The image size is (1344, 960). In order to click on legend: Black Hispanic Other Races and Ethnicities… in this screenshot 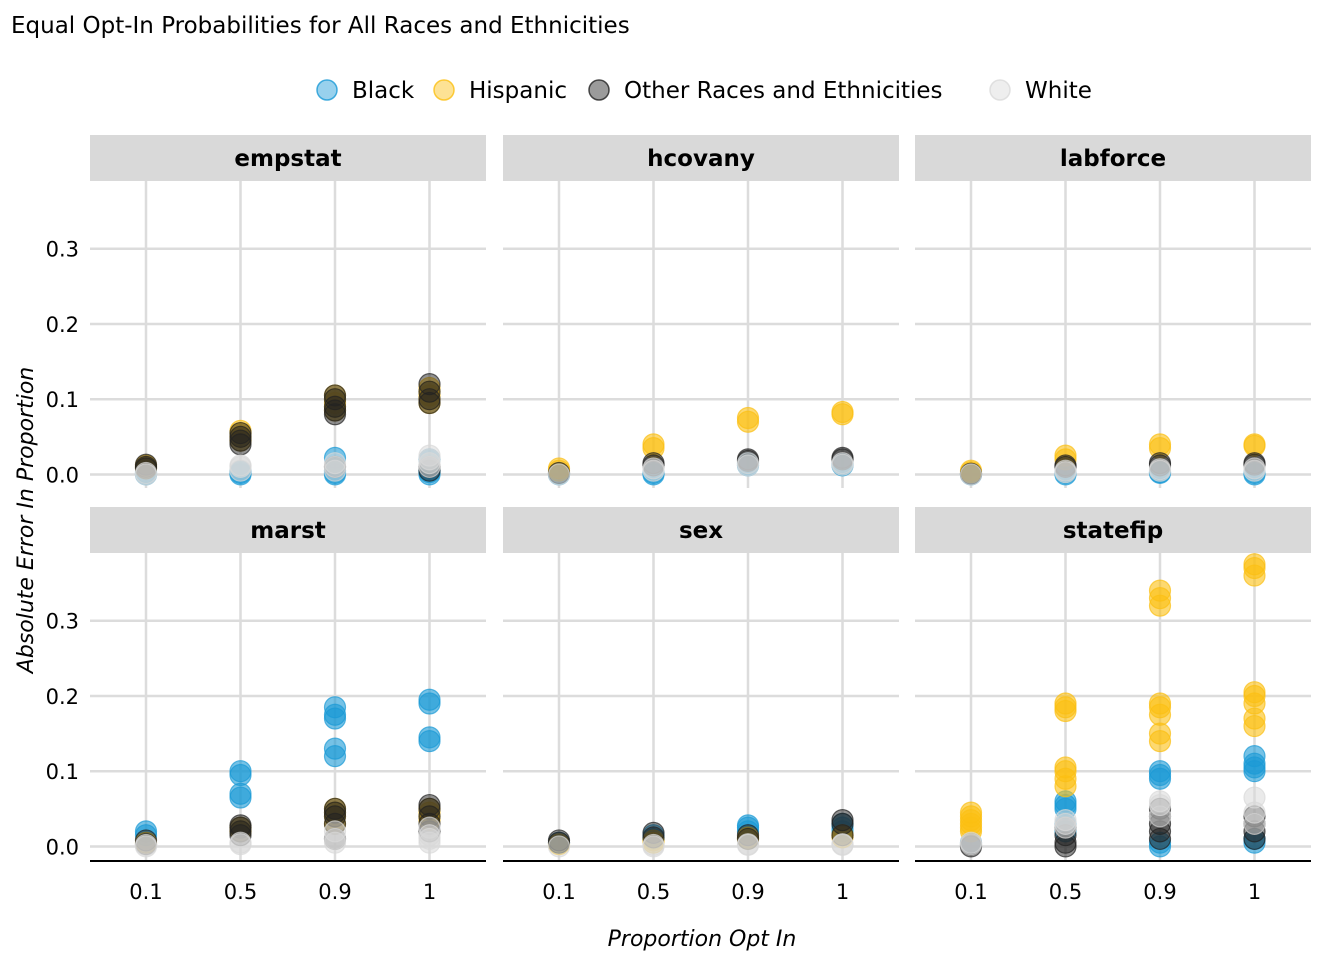, I will do `click(704, 91)`.